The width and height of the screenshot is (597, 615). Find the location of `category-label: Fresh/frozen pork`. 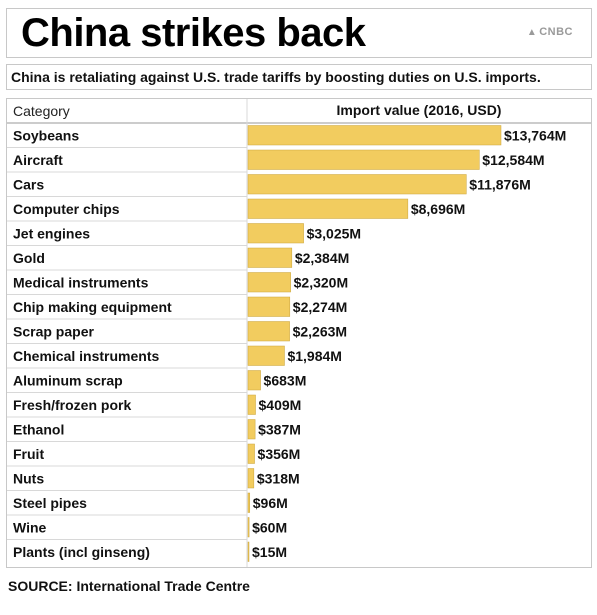

category-label: Fresh/frozen pork is located at coordinates (72, 405).